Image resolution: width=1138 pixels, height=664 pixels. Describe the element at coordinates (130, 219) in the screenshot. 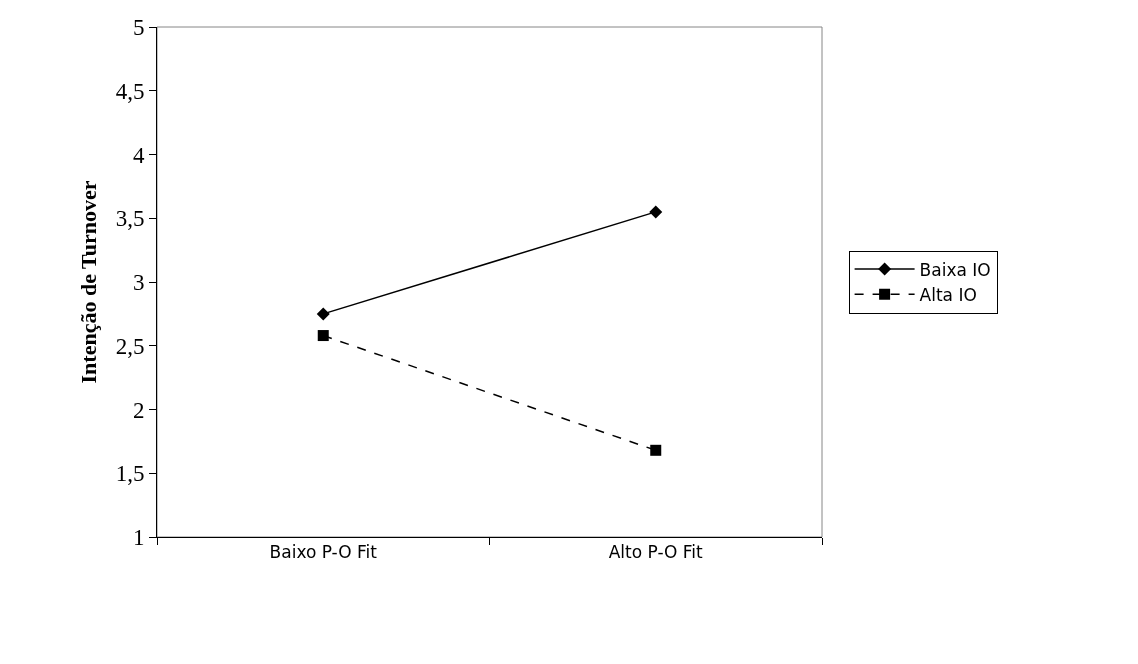

I see `y-tick-label: 3,5` at that location.